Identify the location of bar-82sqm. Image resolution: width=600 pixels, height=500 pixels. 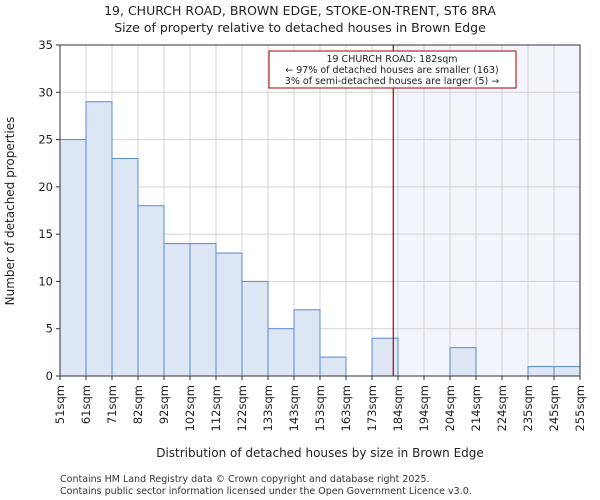
(151, 291).